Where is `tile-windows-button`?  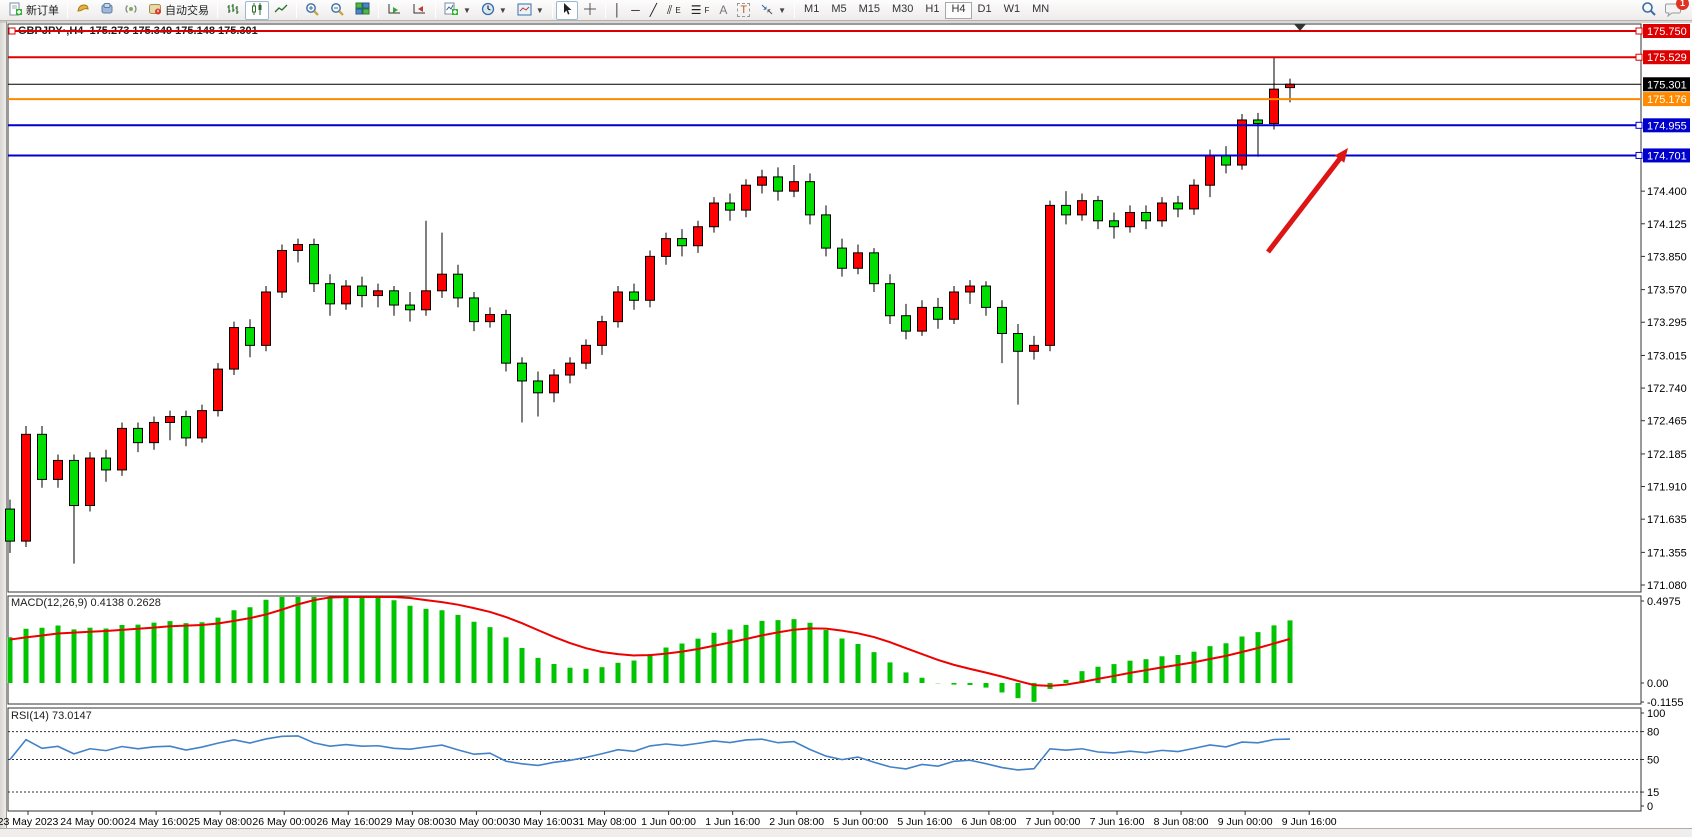
tile-windows-button is located at coordinates (362, 10).